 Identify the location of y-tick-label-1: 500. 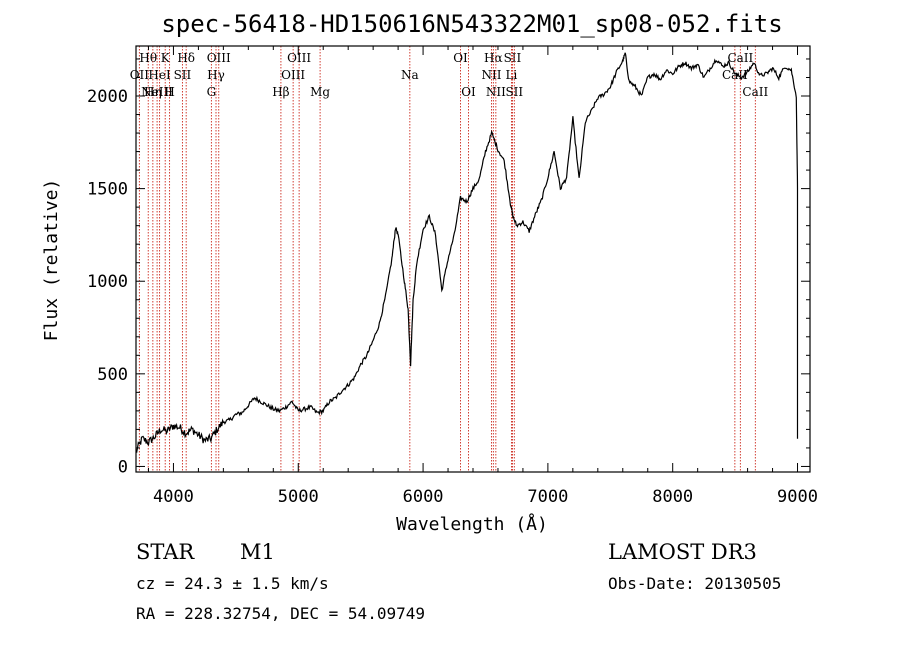
(112, 375).